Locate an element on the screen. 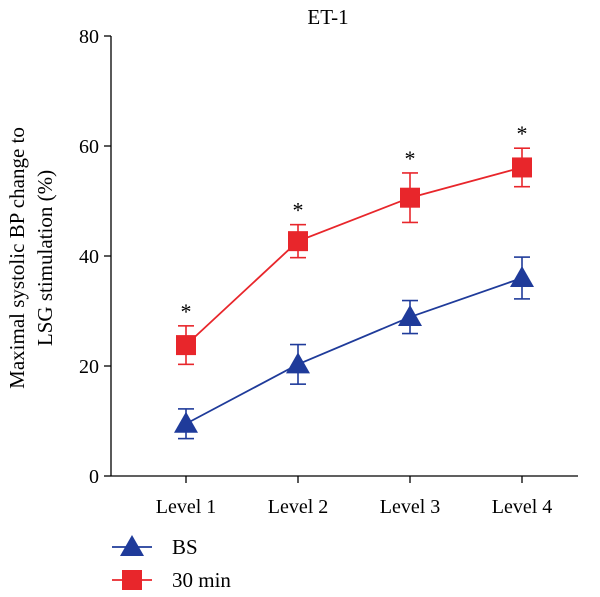 The height and width of the screenshot is (597, 600). x-tick-label: Level 2 is located at coordinates (298, 507).